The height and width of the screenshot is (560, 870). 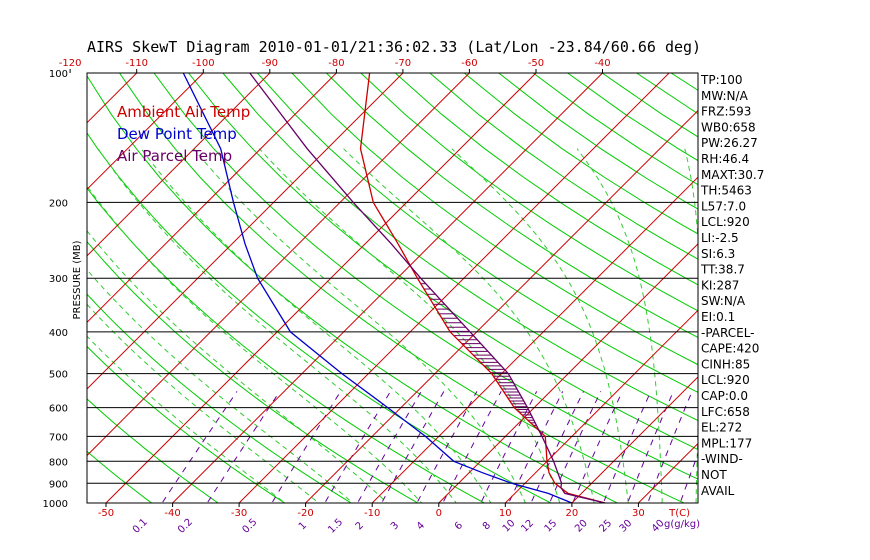 What do you see at coordinates (459, 526) in the screenshot?
I see `mixing-ratio-label: 6` at bounding box center [459, 526].